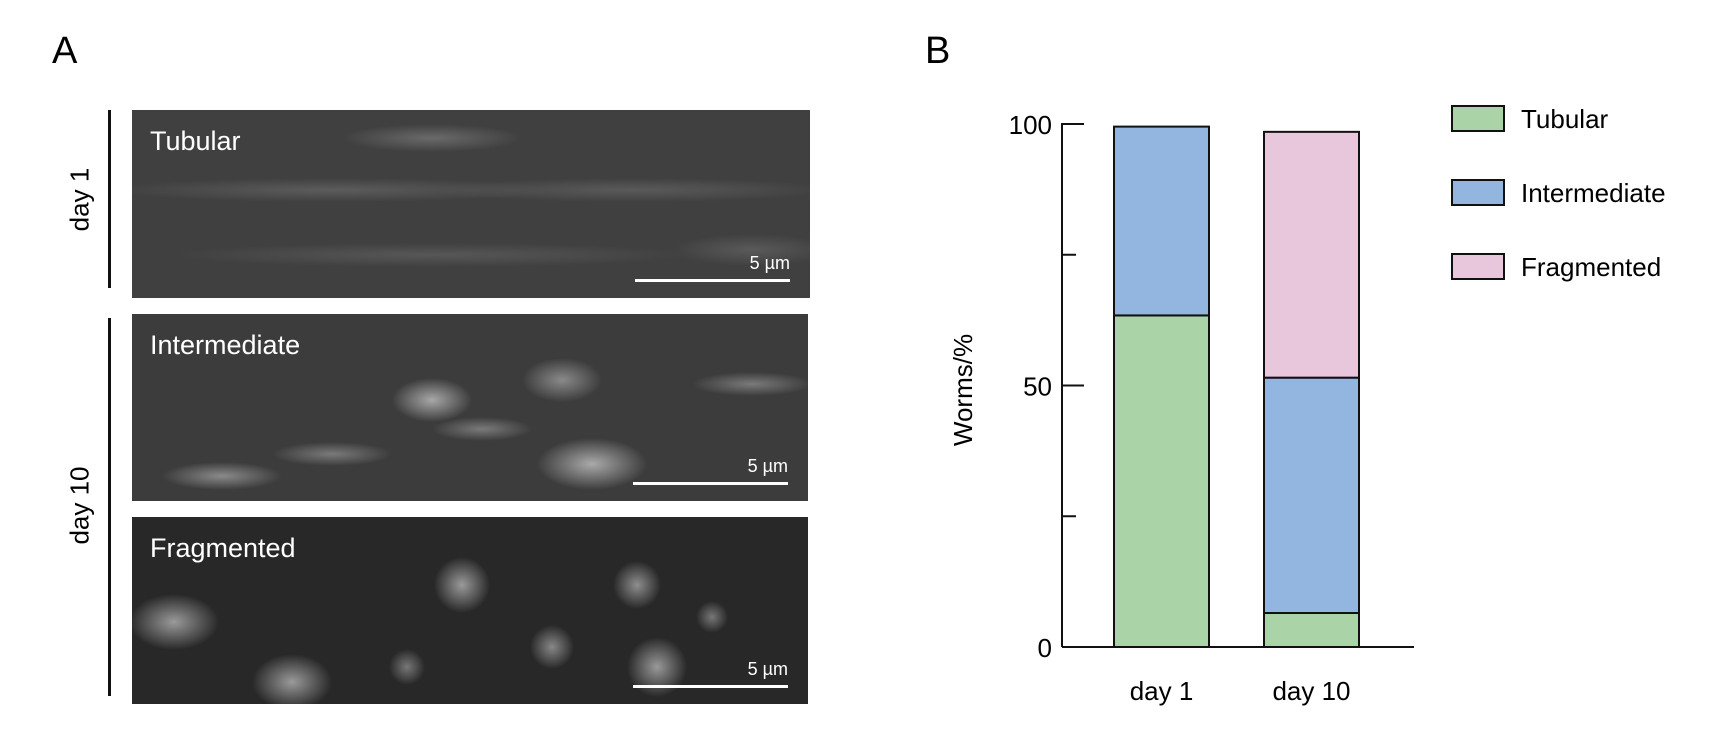 The height and width of the screenshot is (753, 1713). I want to click on legend-swatch-fragmented, so click(1478, 266).